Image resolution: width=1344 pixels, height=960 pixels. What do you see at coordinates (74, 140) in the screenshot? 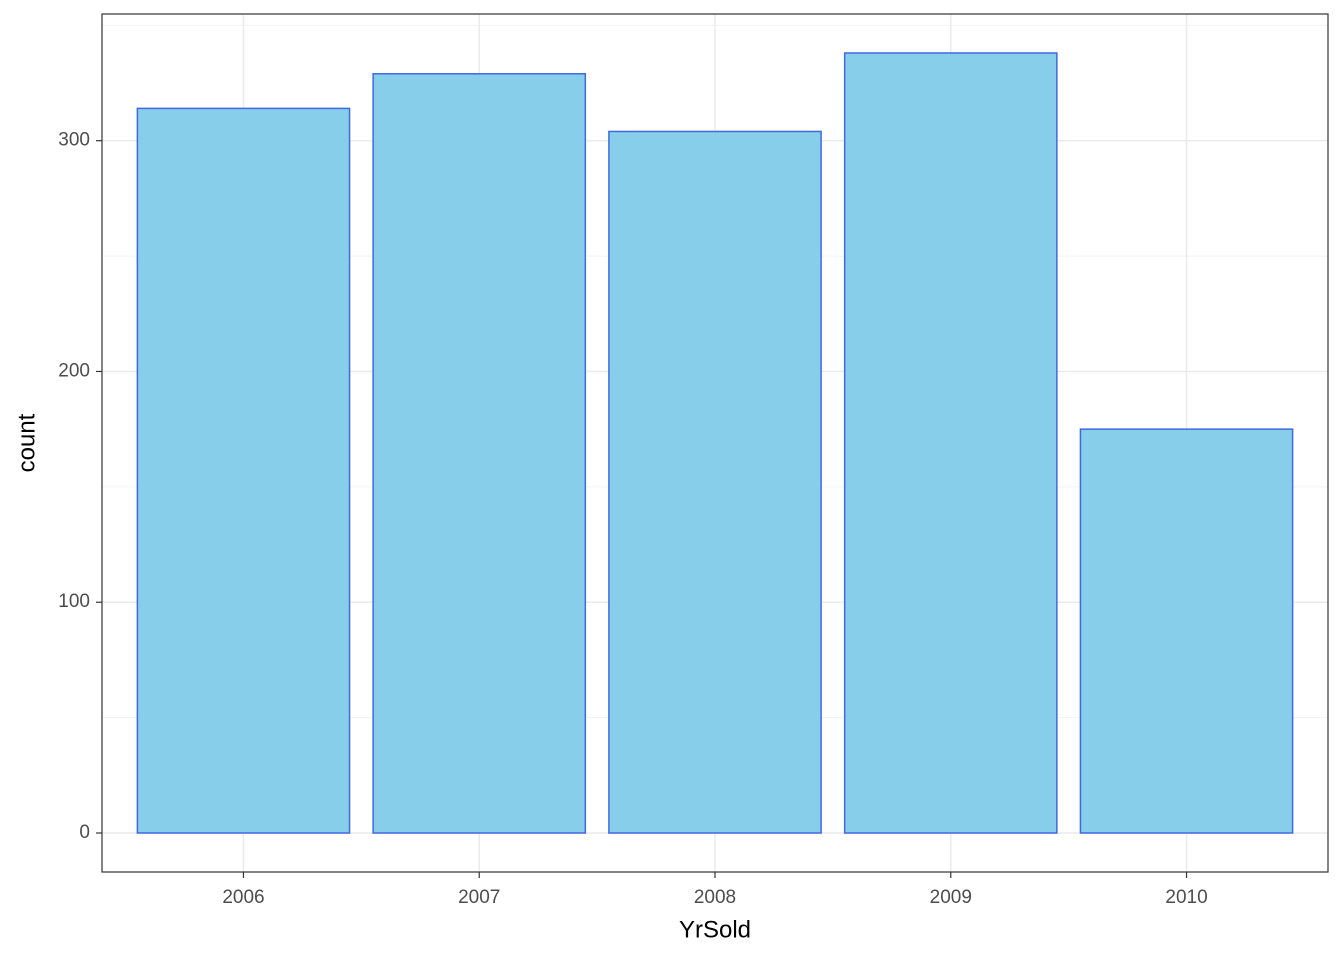
I see `y-tick-label: 300` at bounding box center [74, 140].